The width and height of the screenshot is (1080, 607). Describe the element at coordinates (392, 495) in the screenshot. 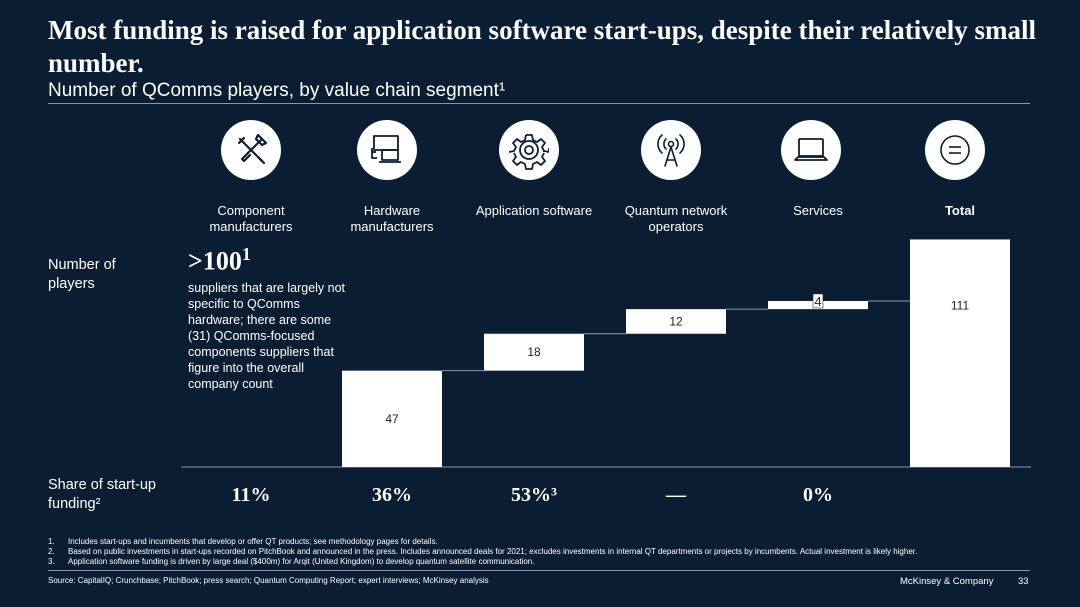

I see `funding-share-hardware: 36%` at that location.